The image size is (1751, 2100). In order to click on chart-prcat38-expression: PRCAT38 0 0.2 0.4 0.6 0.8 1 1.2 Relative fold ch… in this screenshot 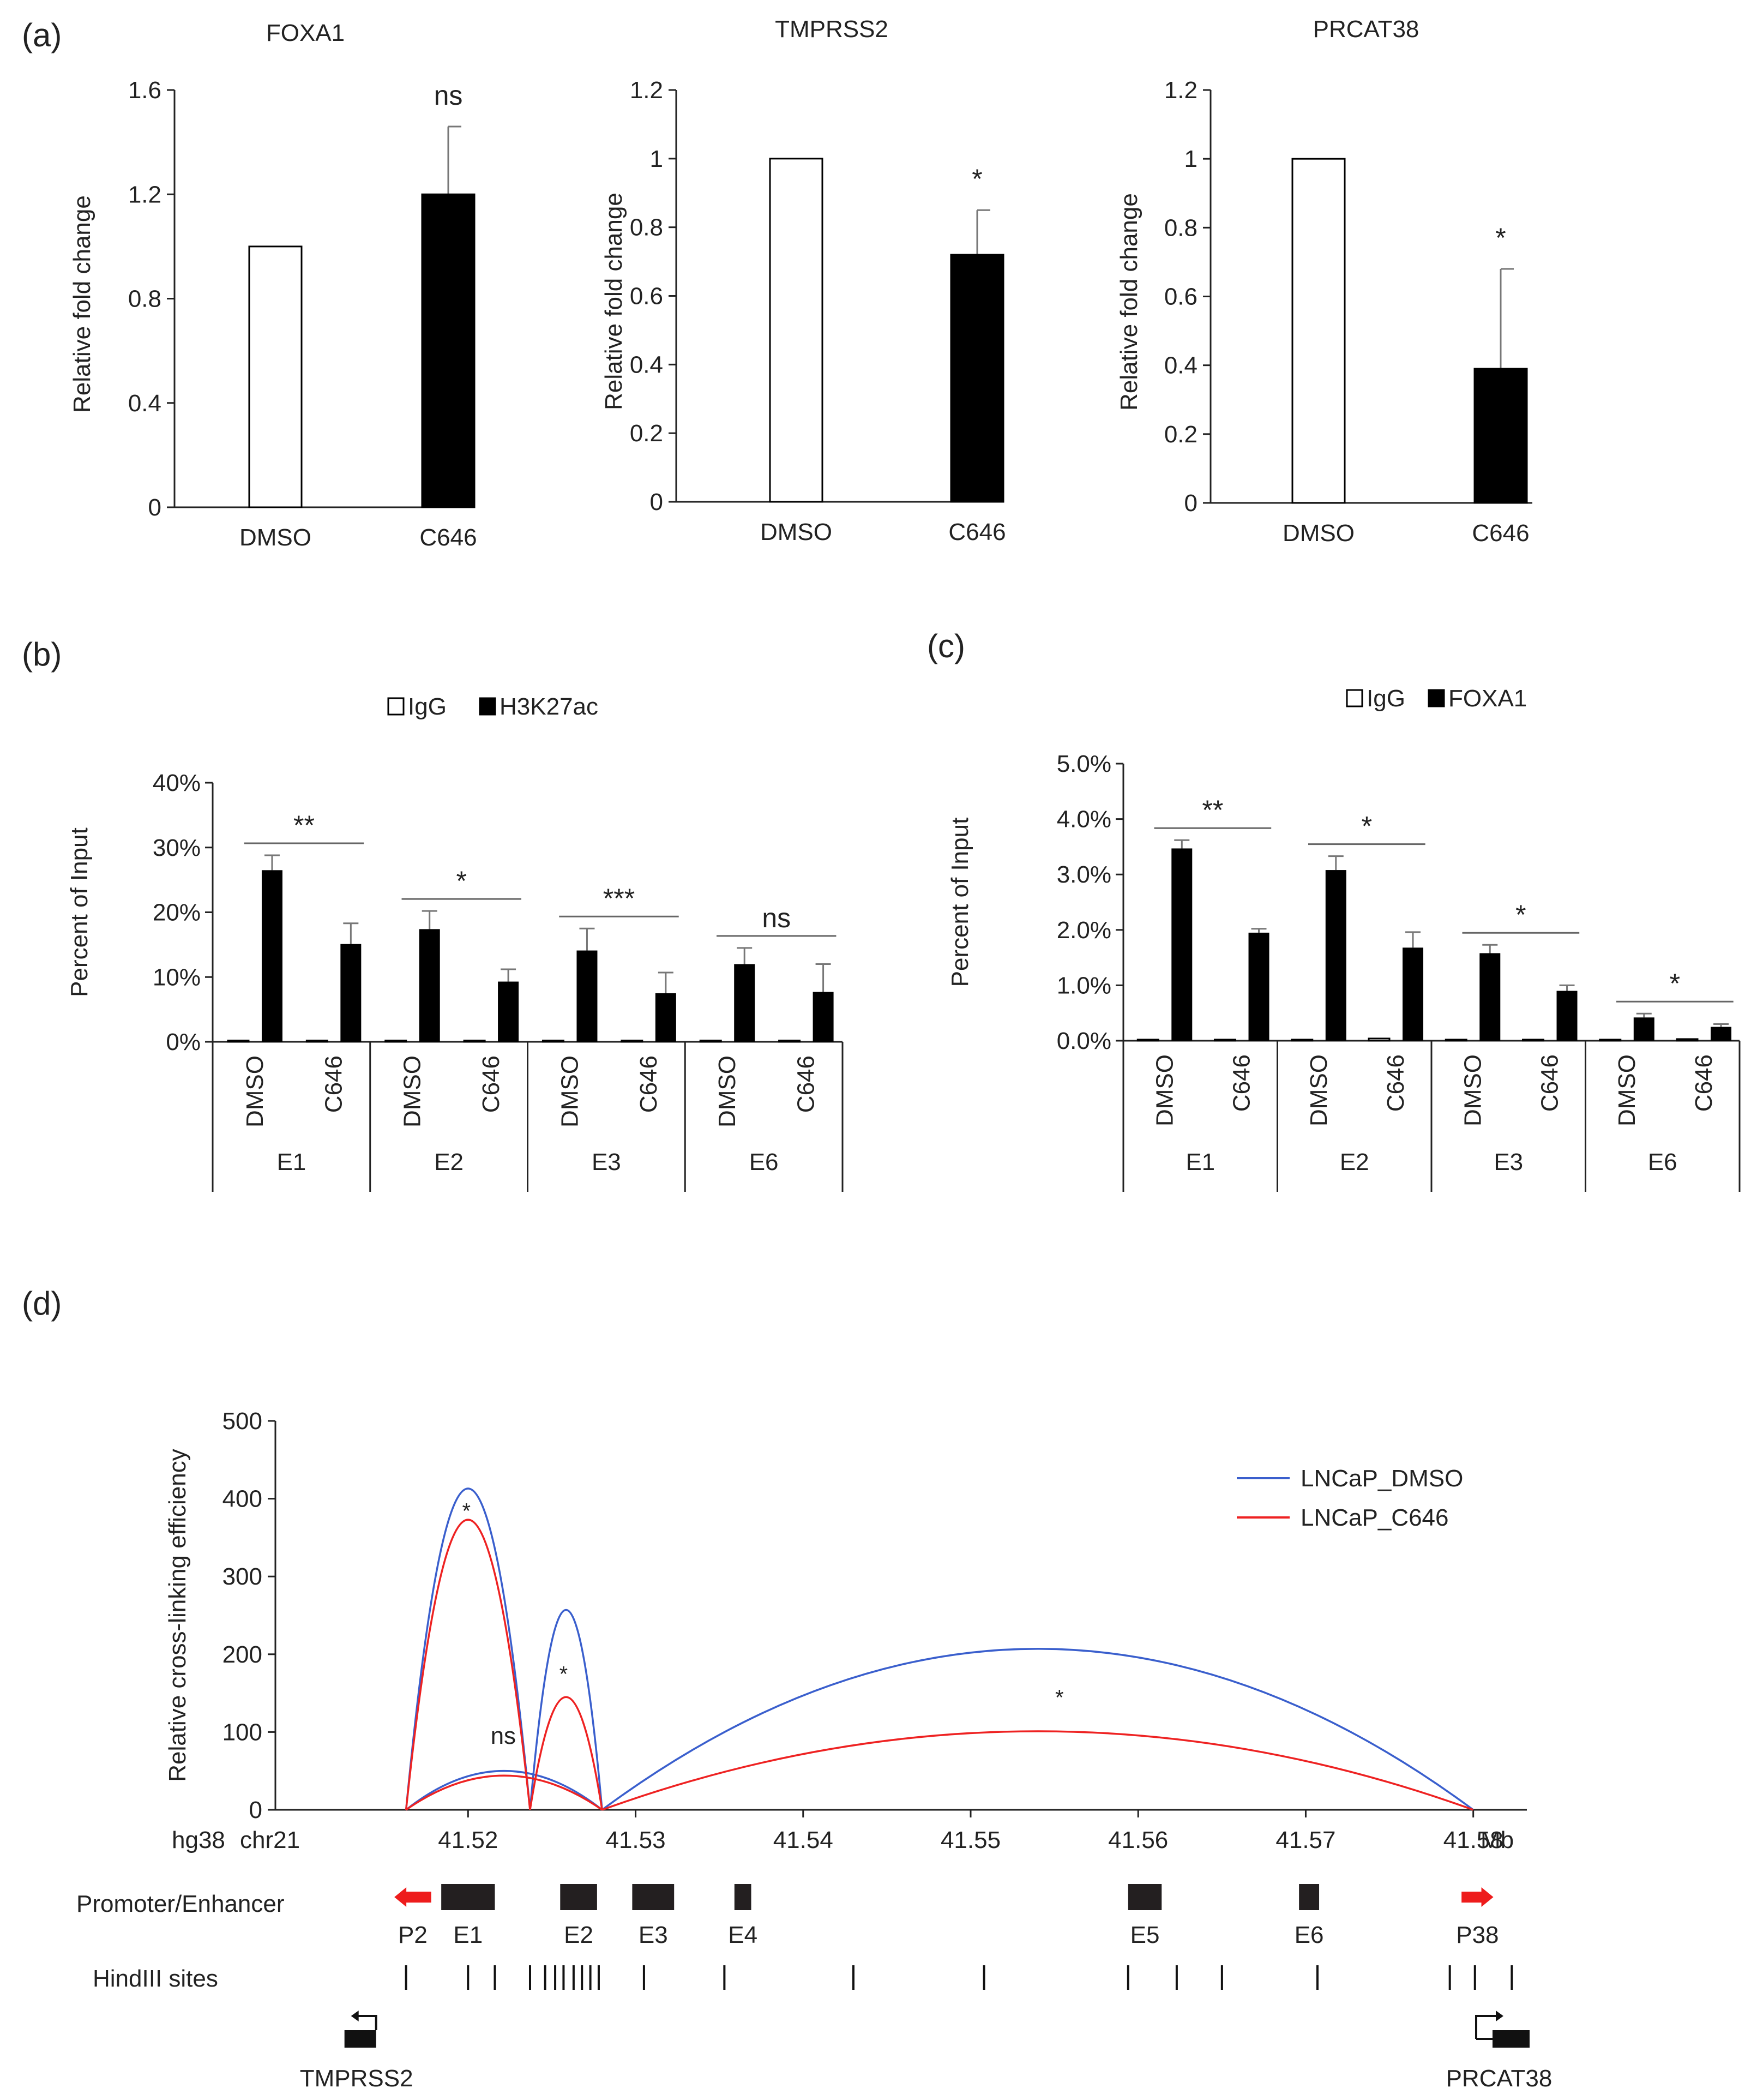, I will do `click(1324, 281)`.